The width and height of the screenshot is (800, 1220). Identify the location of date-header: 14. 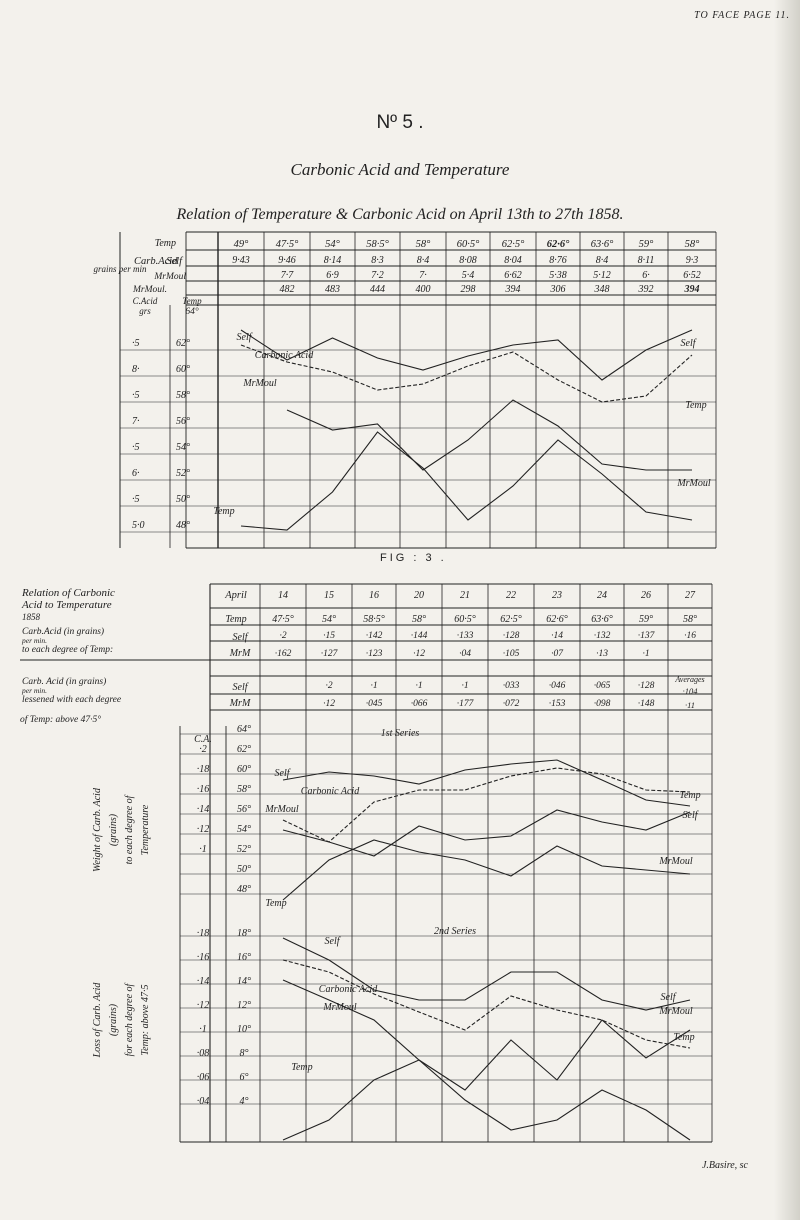
(283, 595).